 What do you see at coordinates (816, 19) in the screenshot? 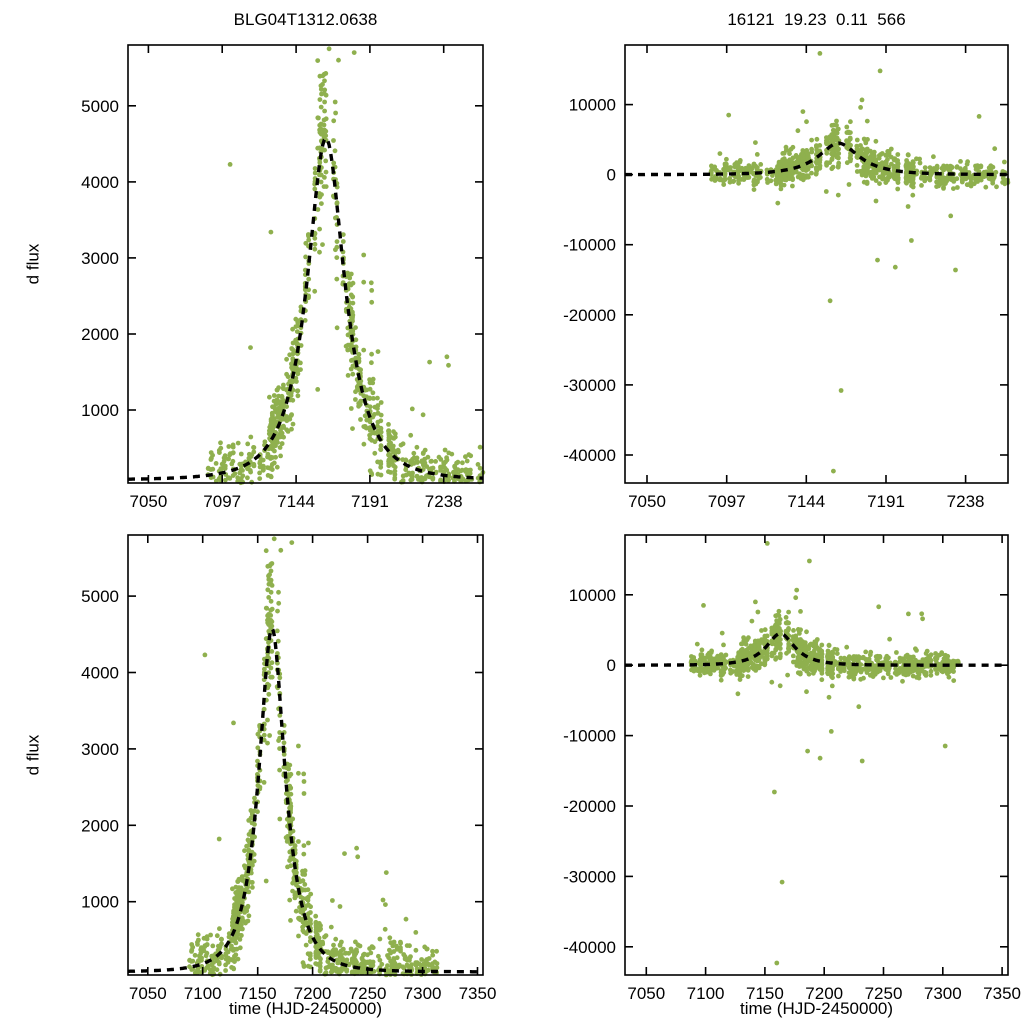
I see `panel-title-params: 16121 19.23 0.11 566` at bounding box center [816, 19].